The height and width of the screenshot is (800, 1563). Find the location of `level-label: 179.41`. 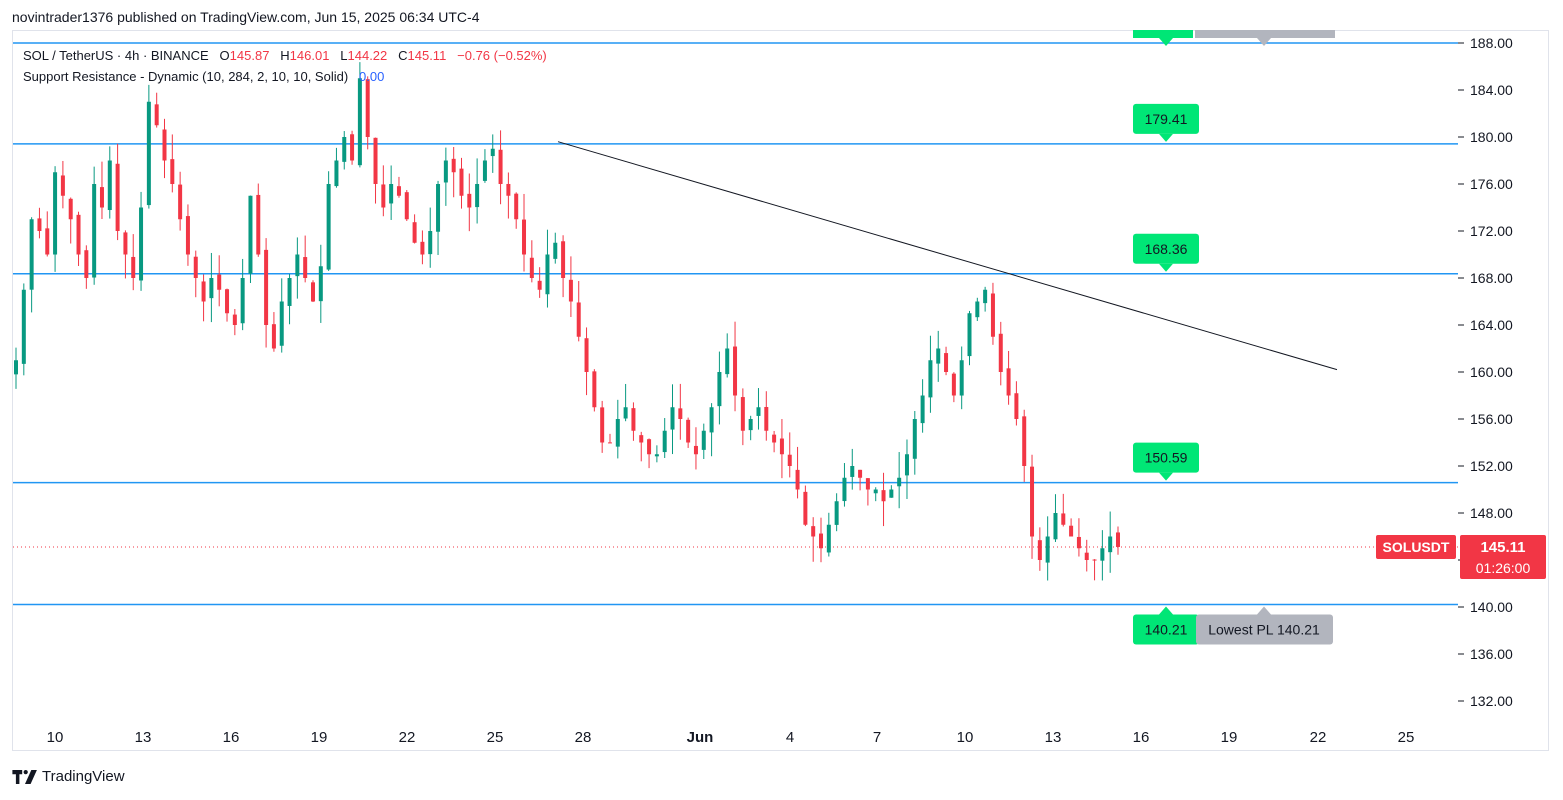

level-label: 179.41 is located at coordinates (1166, 122).